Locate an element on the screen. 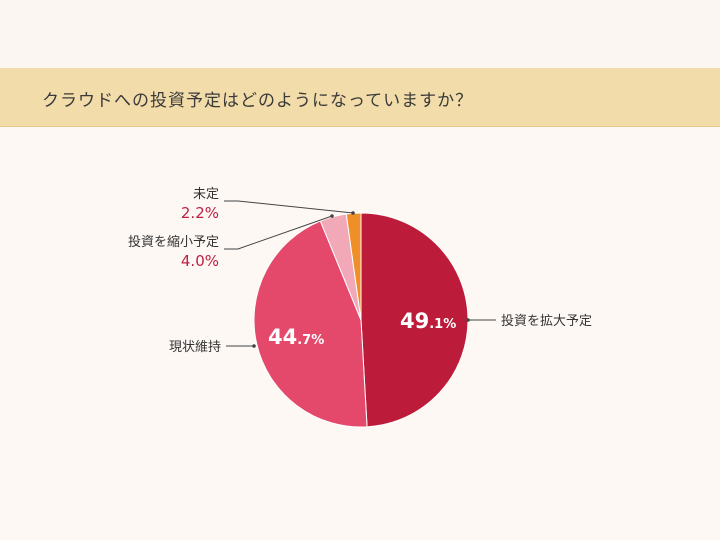 Image resolution: width=720 pixels, height=540 pixels. value-label-shrink: 4.0% is located at coordinates (200, 261).